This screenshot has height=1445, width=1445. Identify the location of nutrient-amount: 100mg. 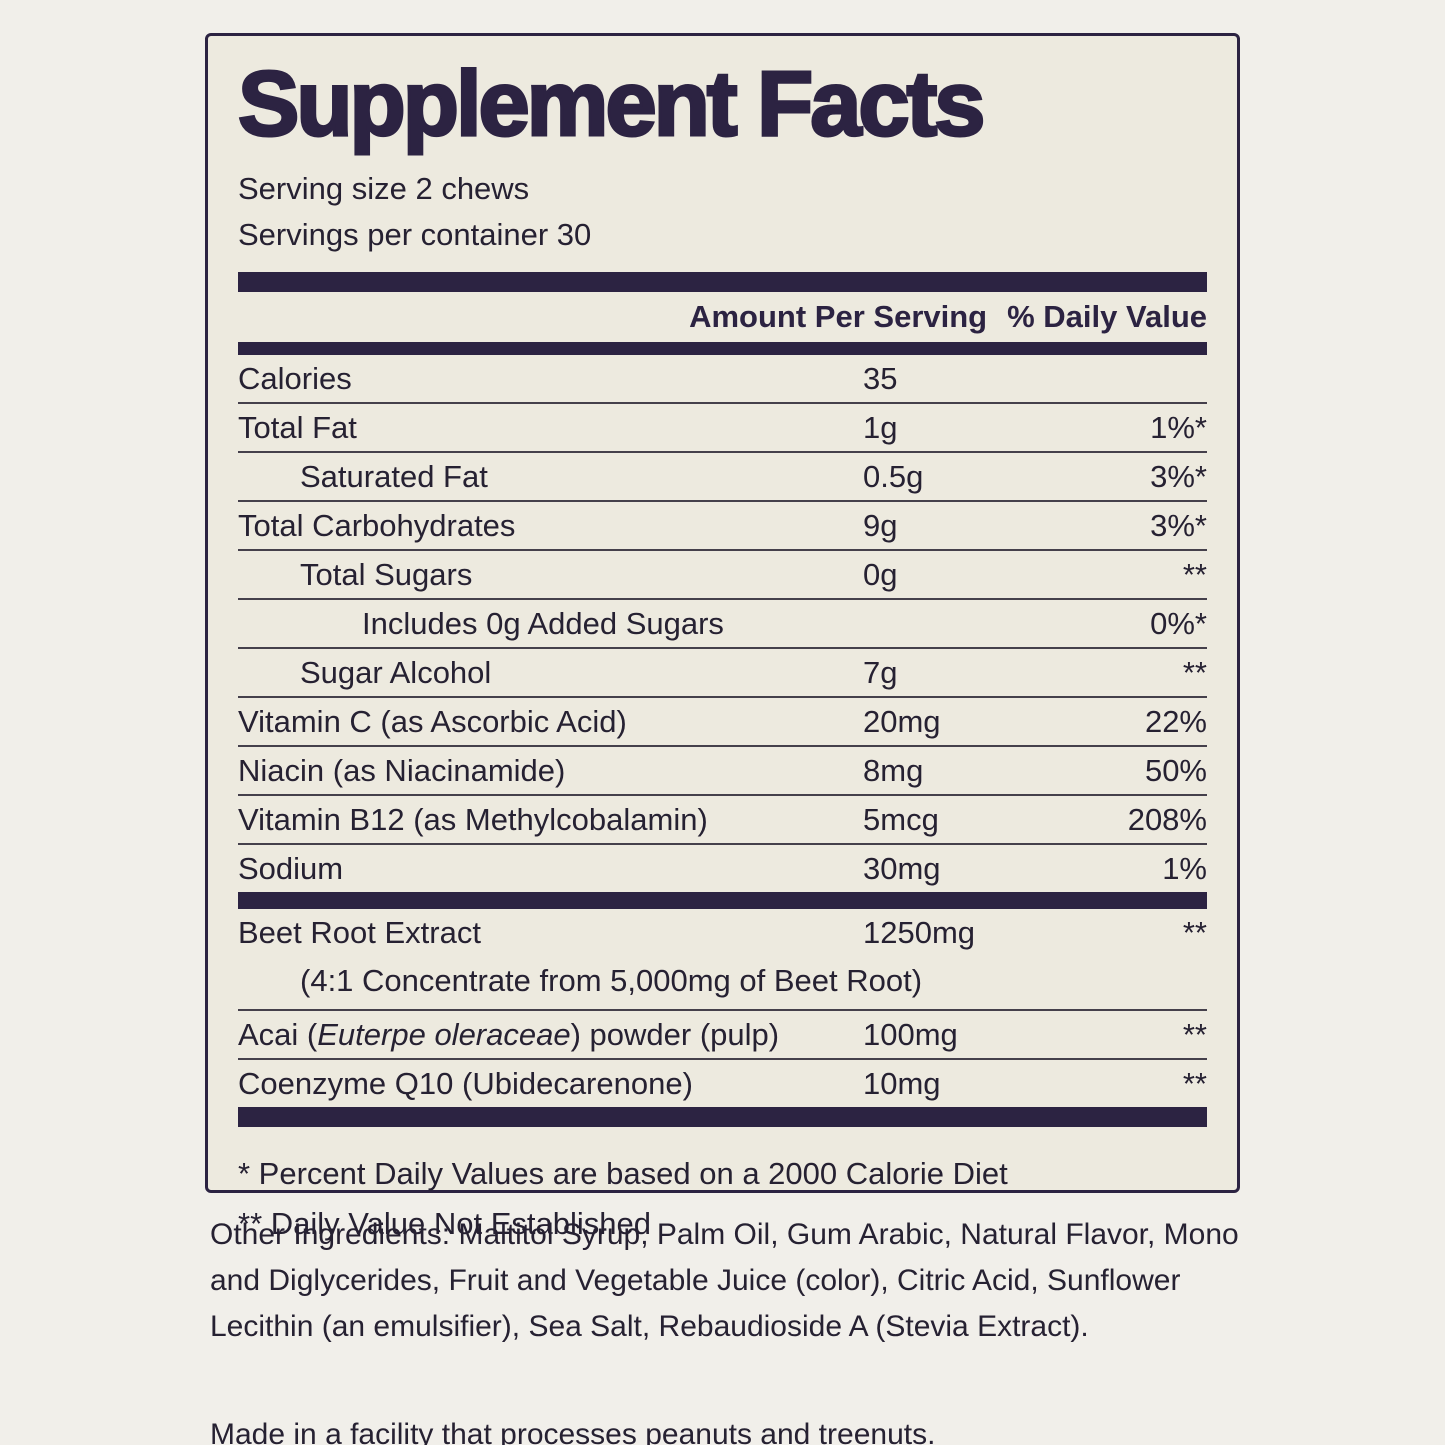
(910, 1034).